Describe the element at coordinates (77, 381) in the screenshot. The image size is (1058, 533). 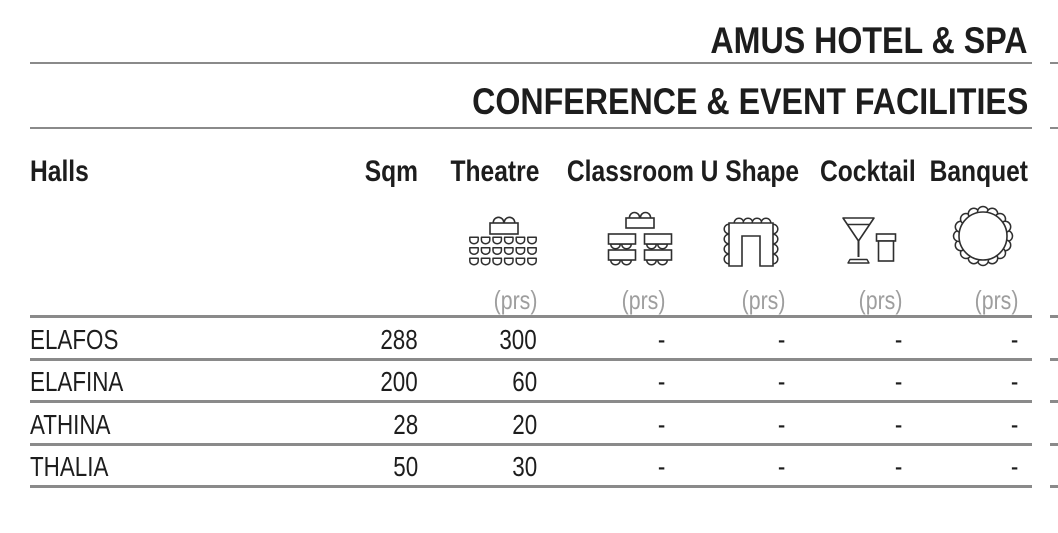
I see `hall-name: ELAFINA` at that location.